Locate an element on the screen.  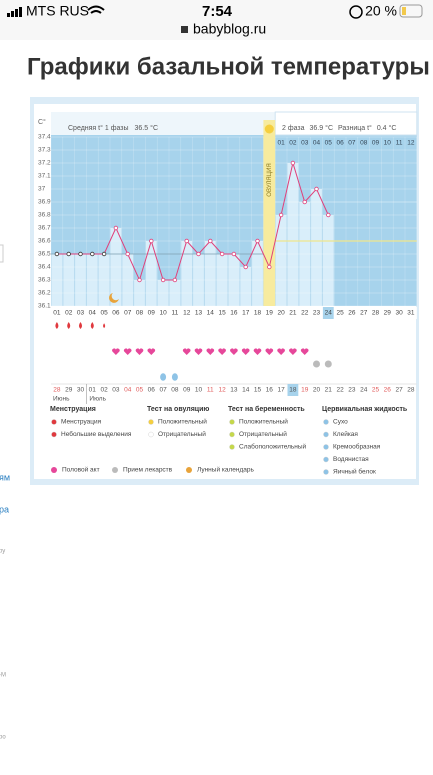
x-tick-label: 06 is located at coordinates (116, 313).